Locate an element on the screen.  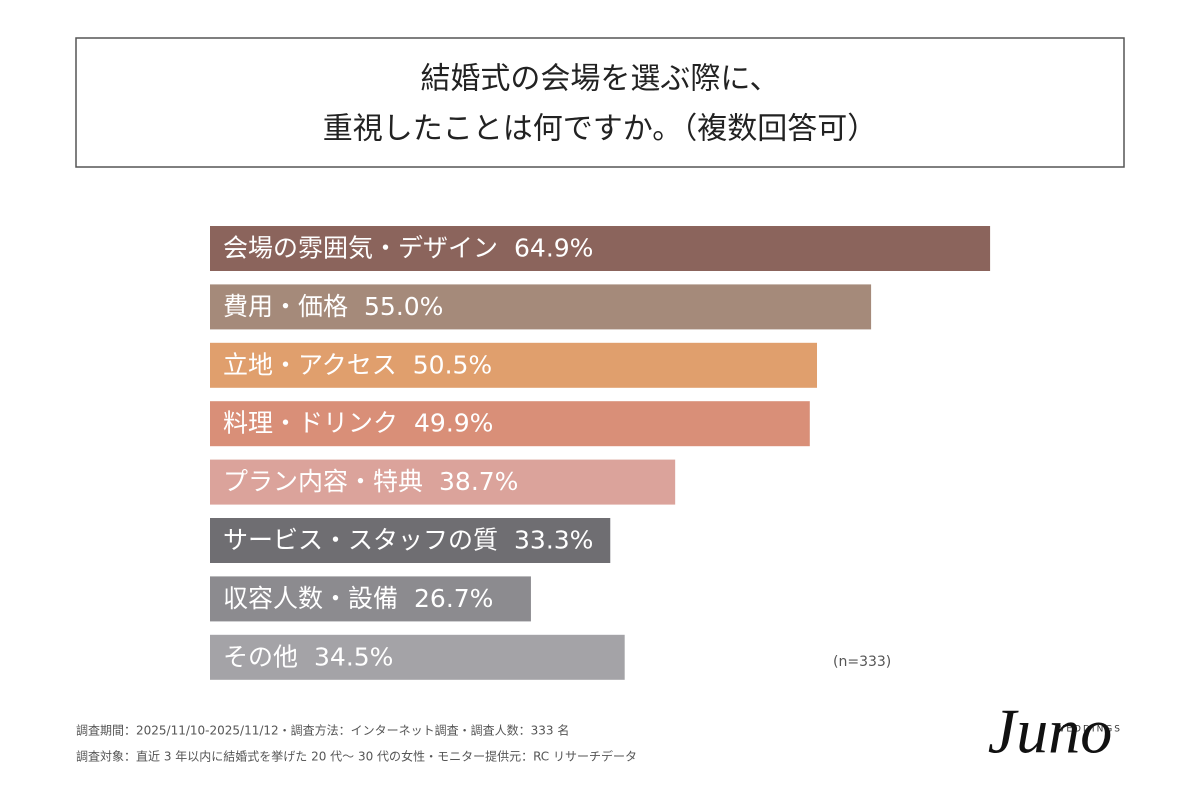
category-label: 会場の雰囲気・デザイン is located at coordinates (360, 248).